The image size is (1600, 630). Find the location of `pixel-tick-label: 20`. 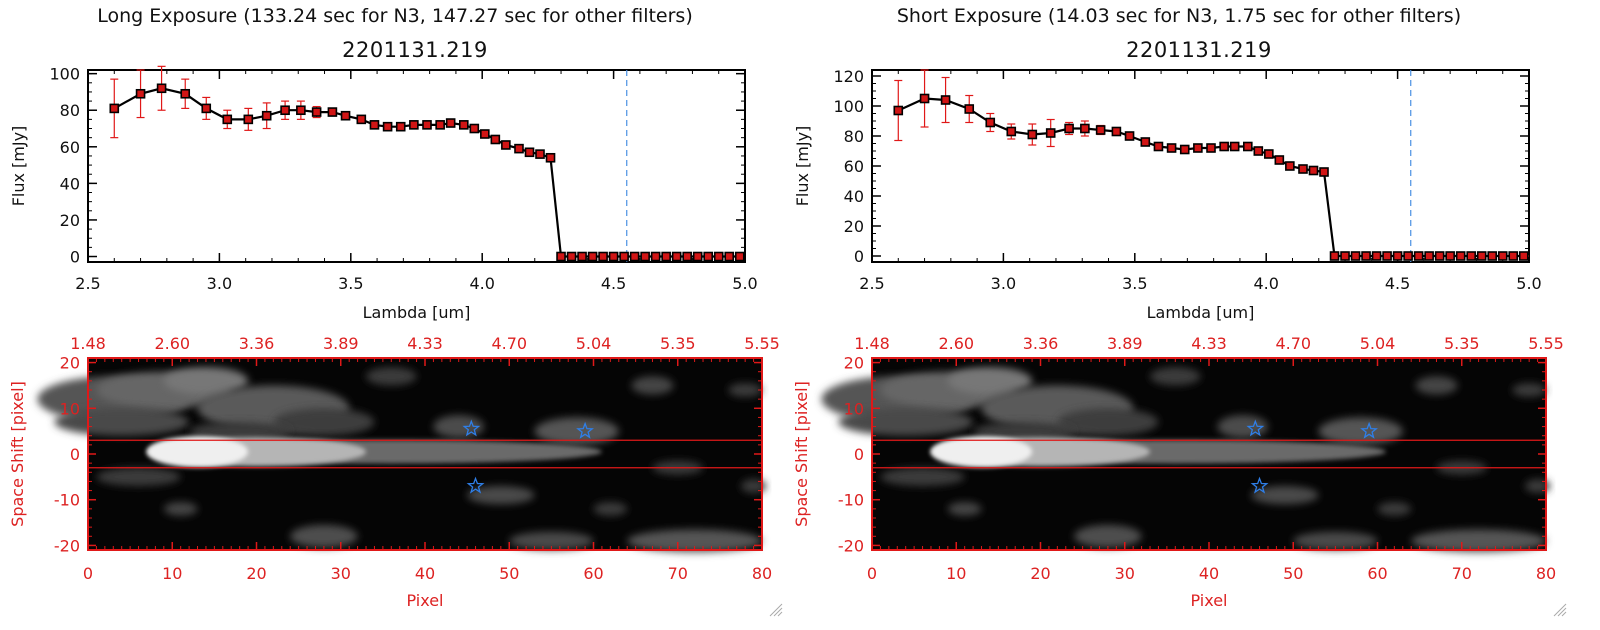

pixel-tick-label: 20 is located at coordinates (256, 573).